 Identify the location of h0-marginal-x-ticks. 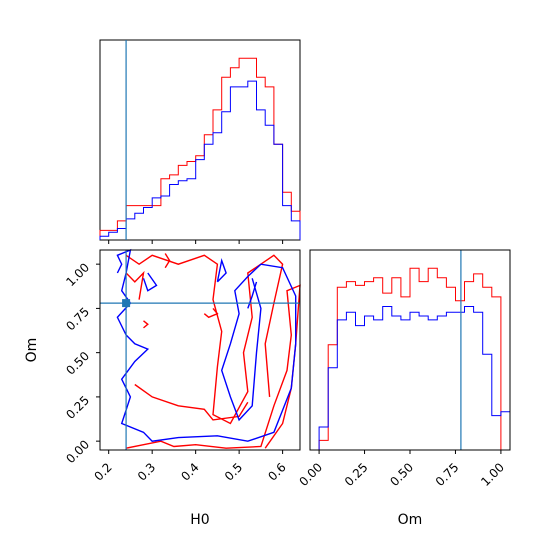
(196, 242).